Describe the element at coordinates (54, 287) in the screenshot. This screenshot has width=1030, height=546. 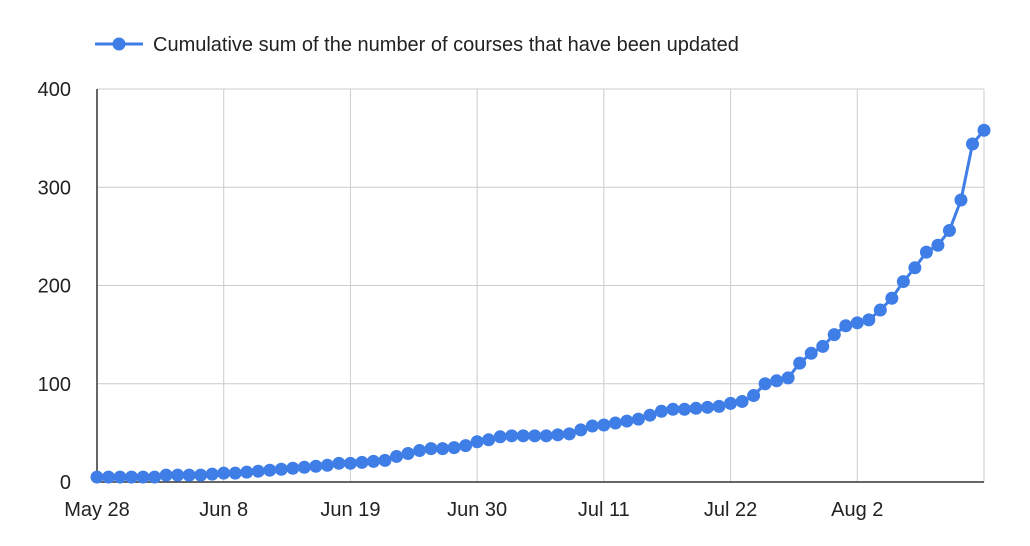
I see `y-tick-label: 200` at that location.